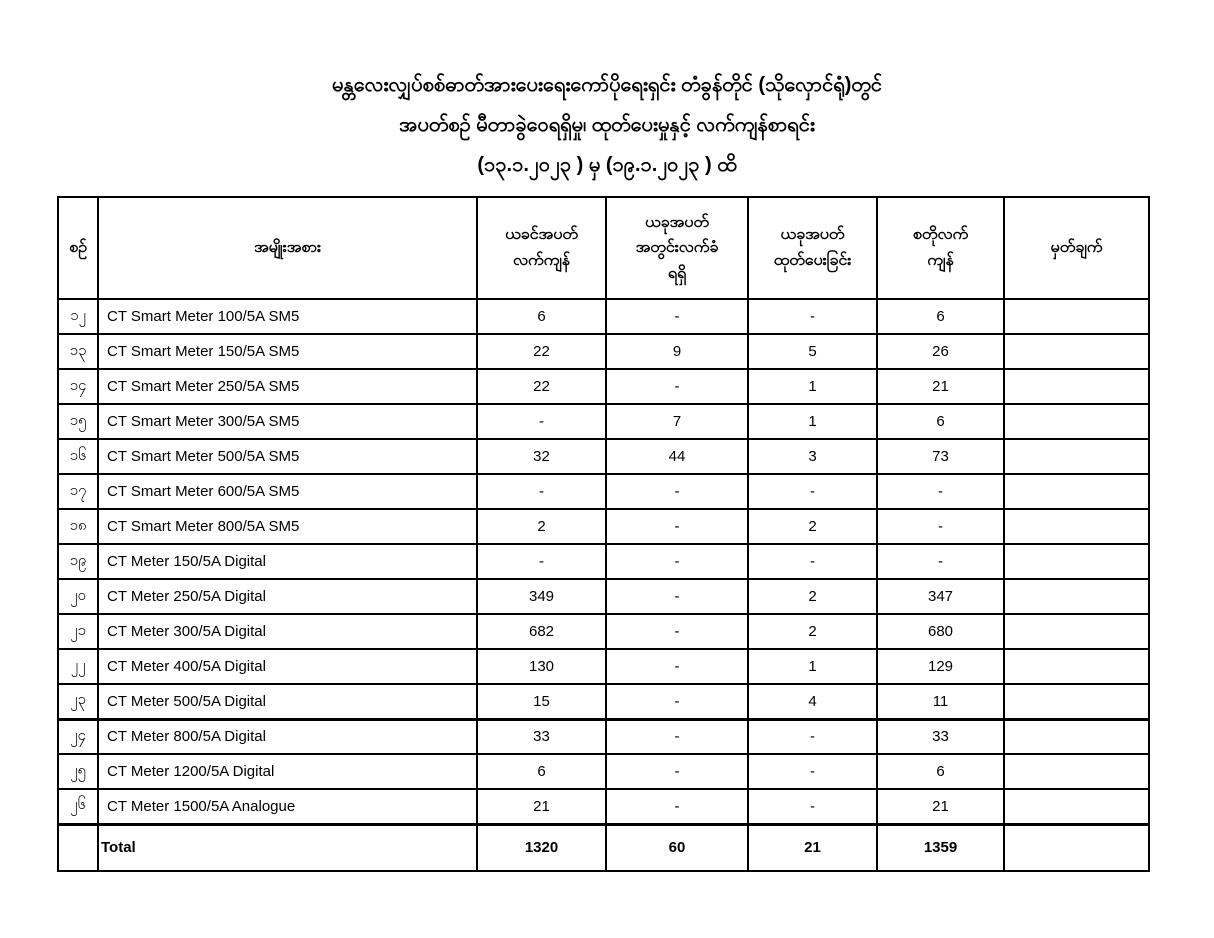  What do you see at coordinates (812, 666) in the screenshot?
I see `issued-cell: 1` at bounding box center [812, 666].